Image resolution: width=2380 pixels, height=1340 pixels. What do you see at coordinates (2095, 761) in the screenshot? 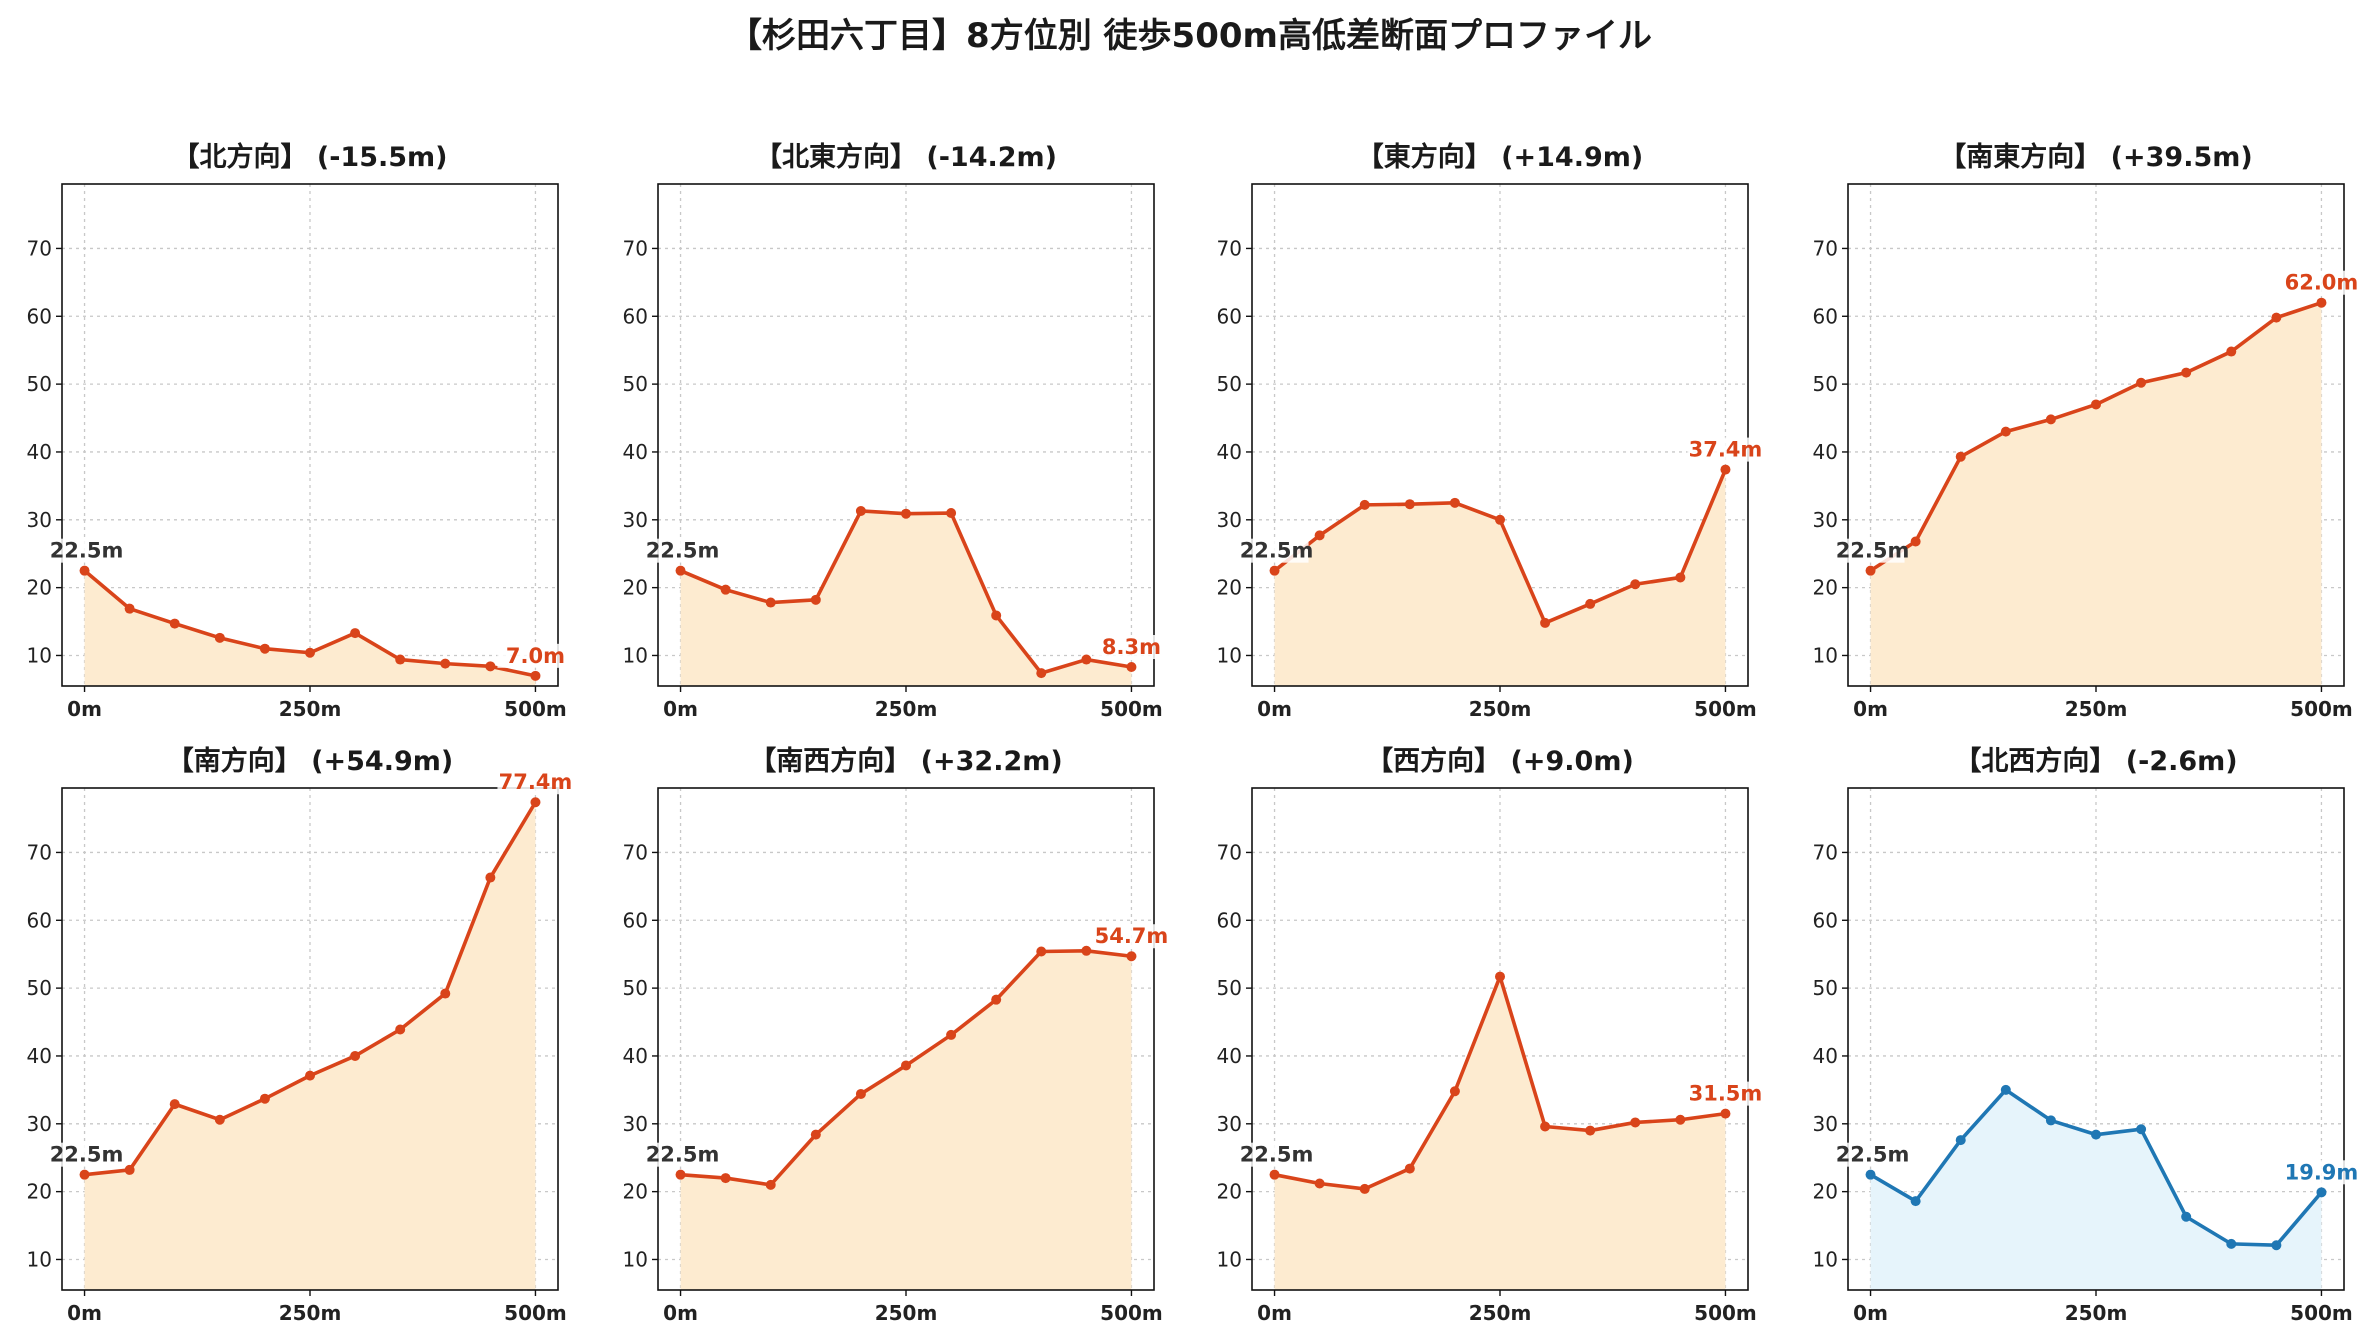
I see `panel-title: 【北西方向】 (-2.6m)` at bounding box center [2095, 761].